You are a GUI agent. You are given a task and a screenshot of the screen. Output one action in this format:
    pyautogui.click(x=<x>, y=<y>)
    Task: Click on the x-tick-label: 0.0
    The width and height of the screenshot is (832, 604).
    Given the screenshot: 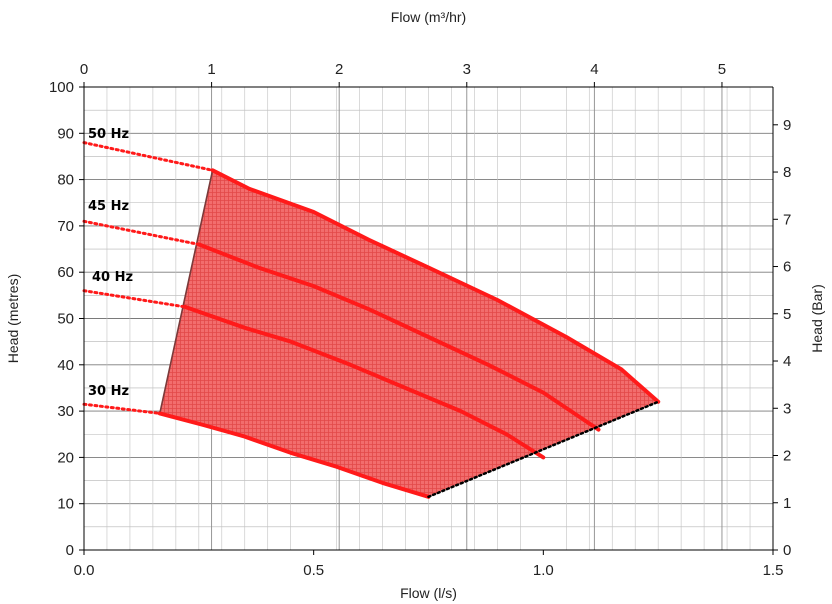 What is the action you would take?
    pyautogui.click(x=84, y=570)
    